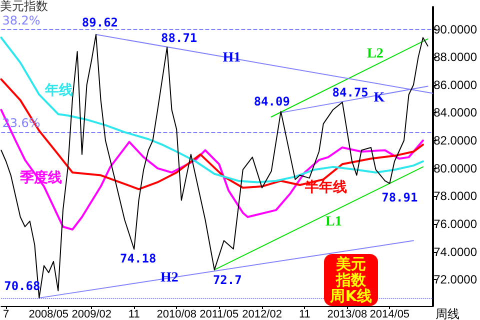 The width and height of the screenshot is (480, 320). I want to click on x-tick-label: 2008/05, so click(48, 314).